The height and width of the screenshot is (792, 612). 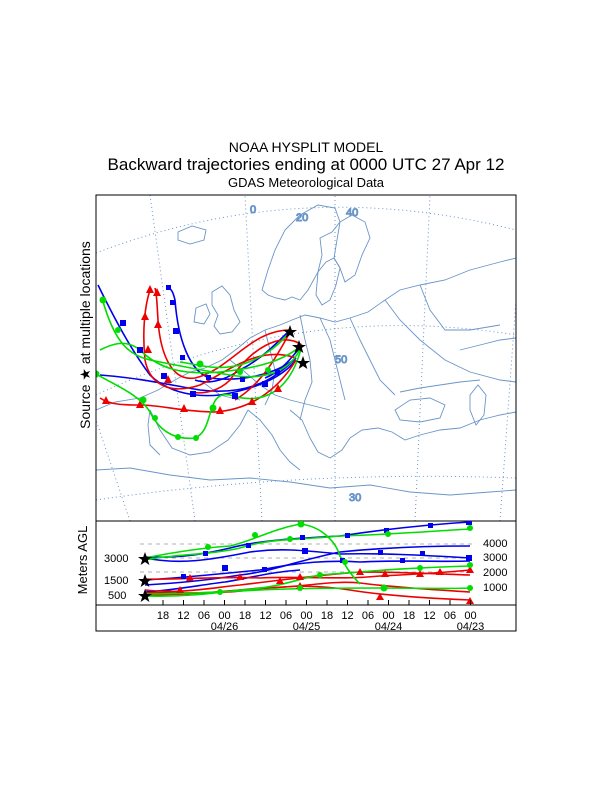 What do you see at coordinates (306, 182) in the screenshot?
I see `data-source-title: GDAS Meteorological Data` at bounding box center [306, 182].